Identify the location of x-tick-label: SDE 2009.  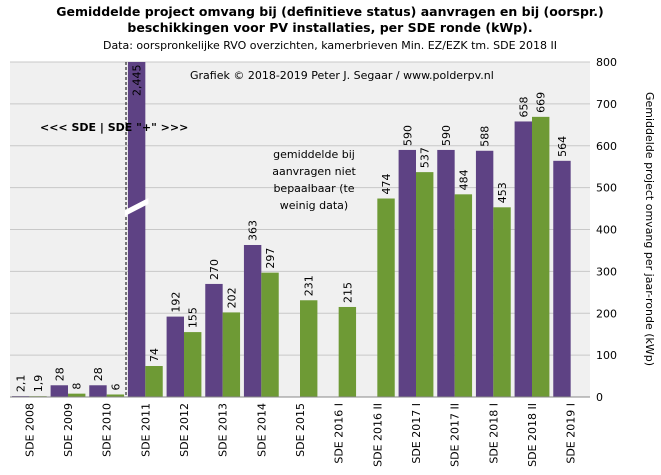
(68, 430).